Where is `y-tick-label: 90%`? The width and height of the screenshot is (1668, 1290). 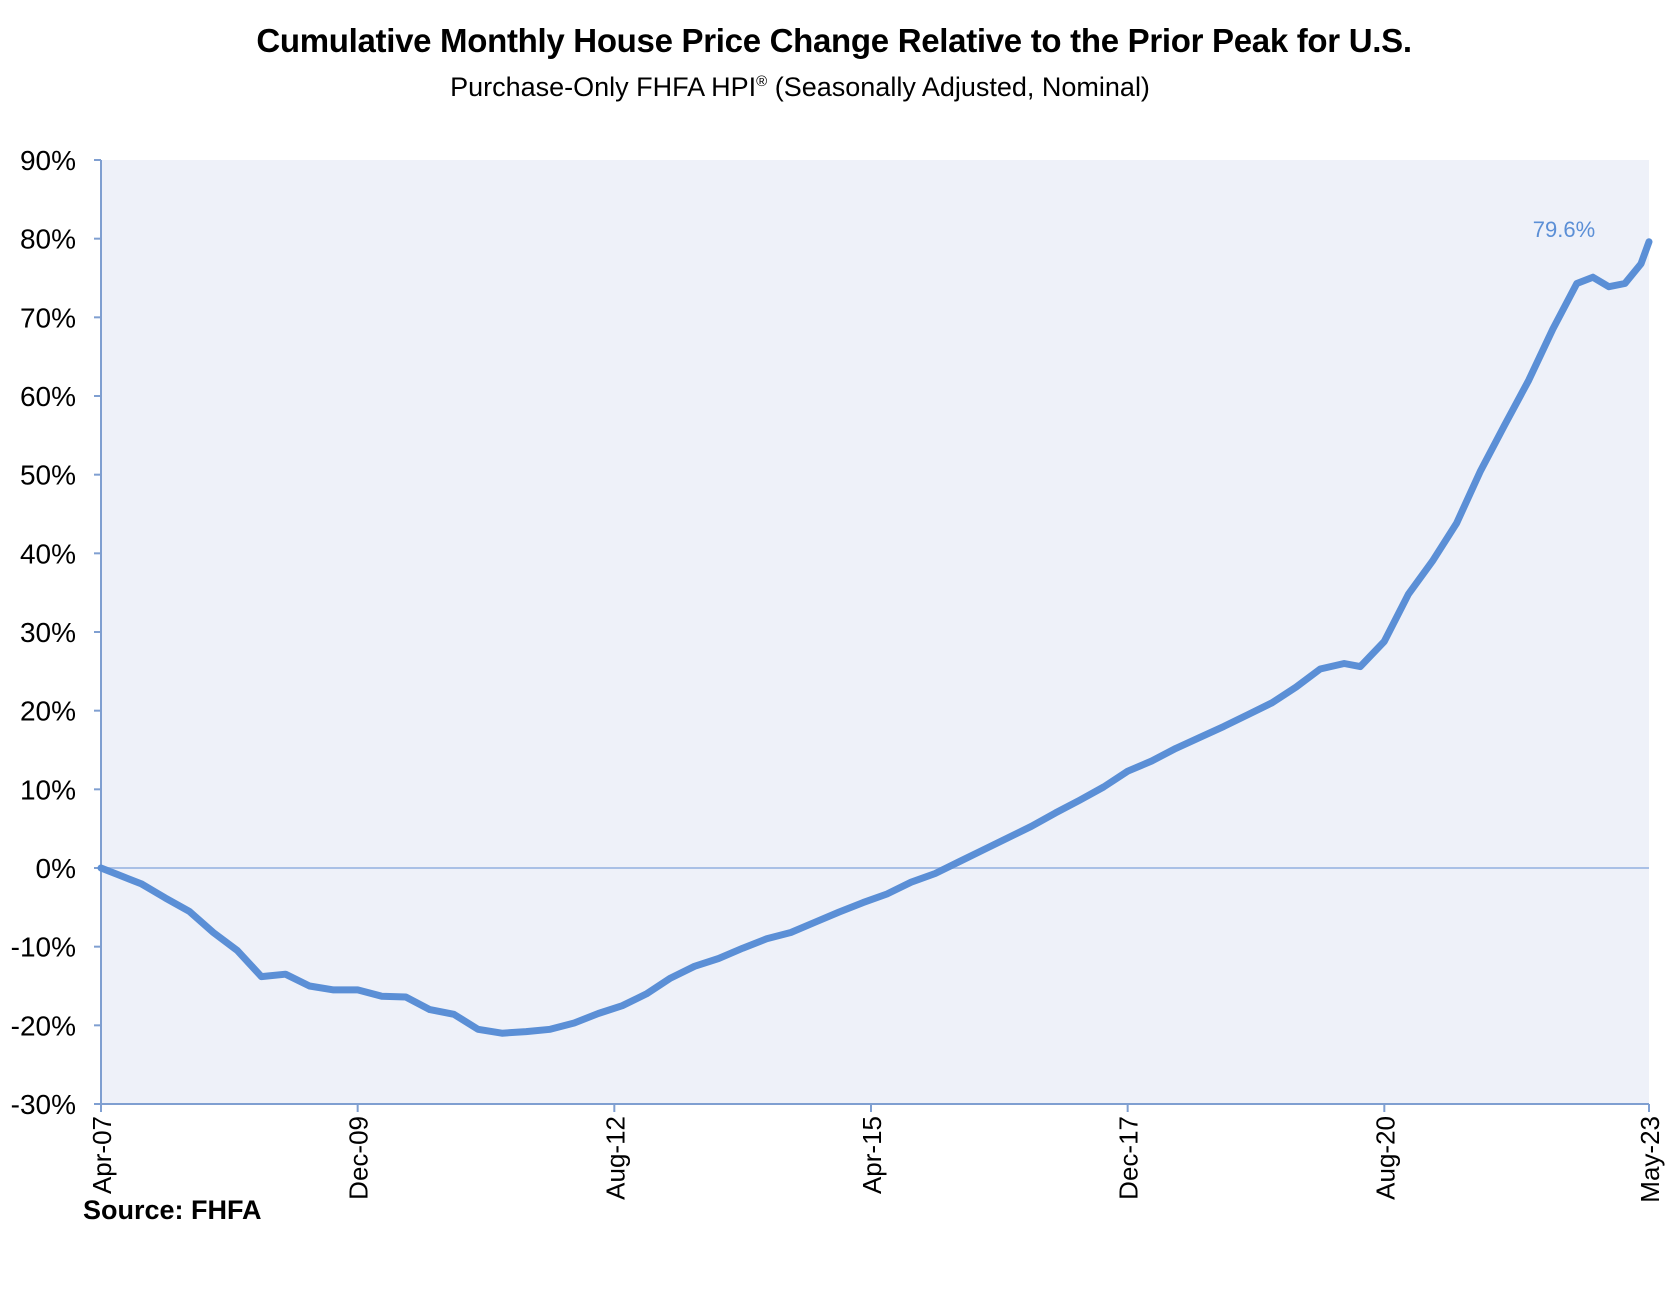 y-tick-label: 90% is located at coordinates (48, 160).